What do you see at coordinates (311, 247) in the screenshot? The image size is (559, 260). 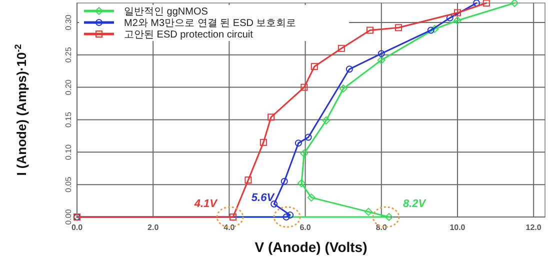 I see `x-axis-title: V (Anode) (Volts)` at bounding box center [311, 247].